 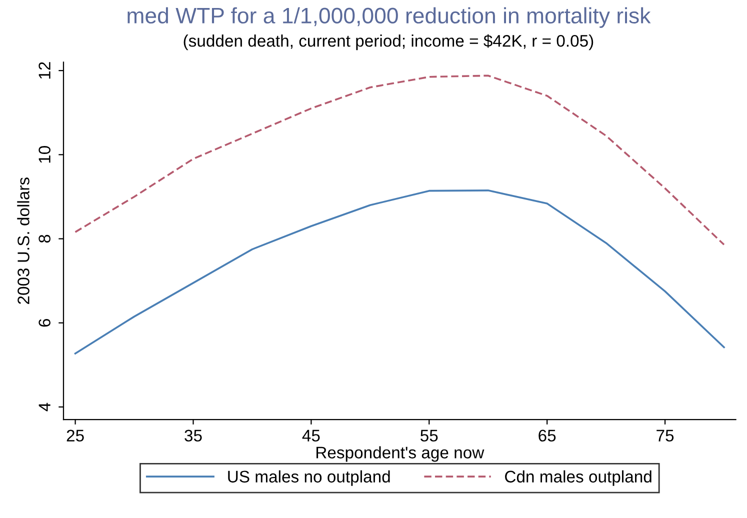 What do you see at coordinates (44, 154) in the screenshot?
I see `y-tick-label: 10` at bounding box center [44, 154].